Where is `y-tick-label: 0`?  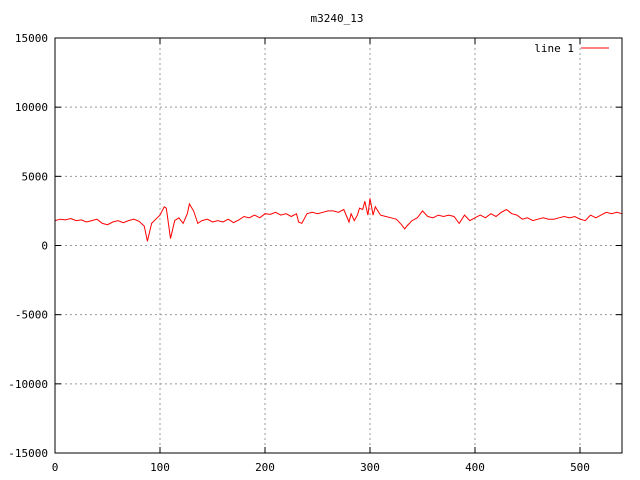 y-tick-label: 0 is located at coordinates (44, 246).